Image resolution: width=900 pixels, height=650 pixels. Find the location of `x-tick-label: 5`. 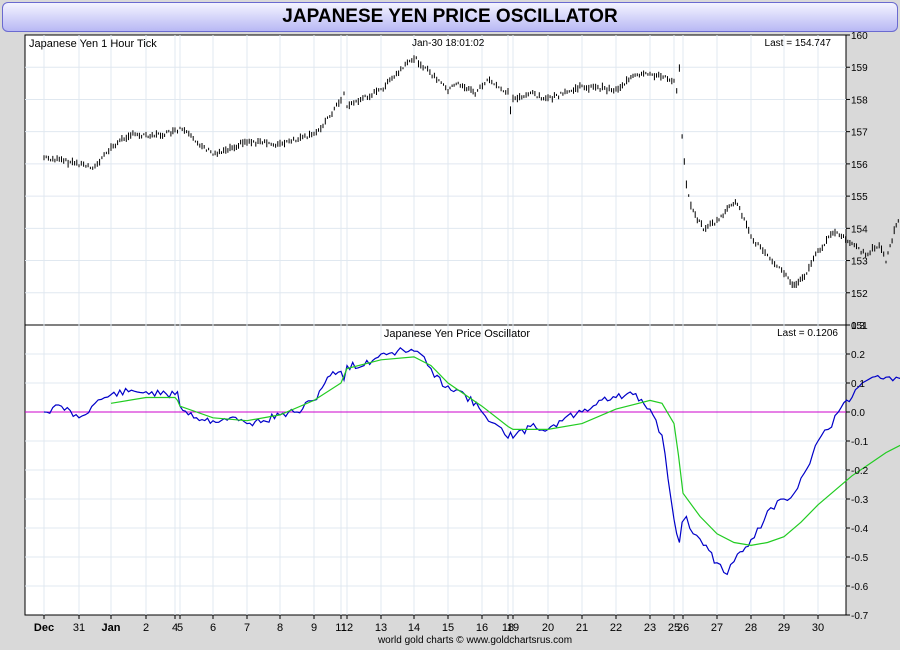

x-tick-label: 5 is located at coordinates (180, 628).